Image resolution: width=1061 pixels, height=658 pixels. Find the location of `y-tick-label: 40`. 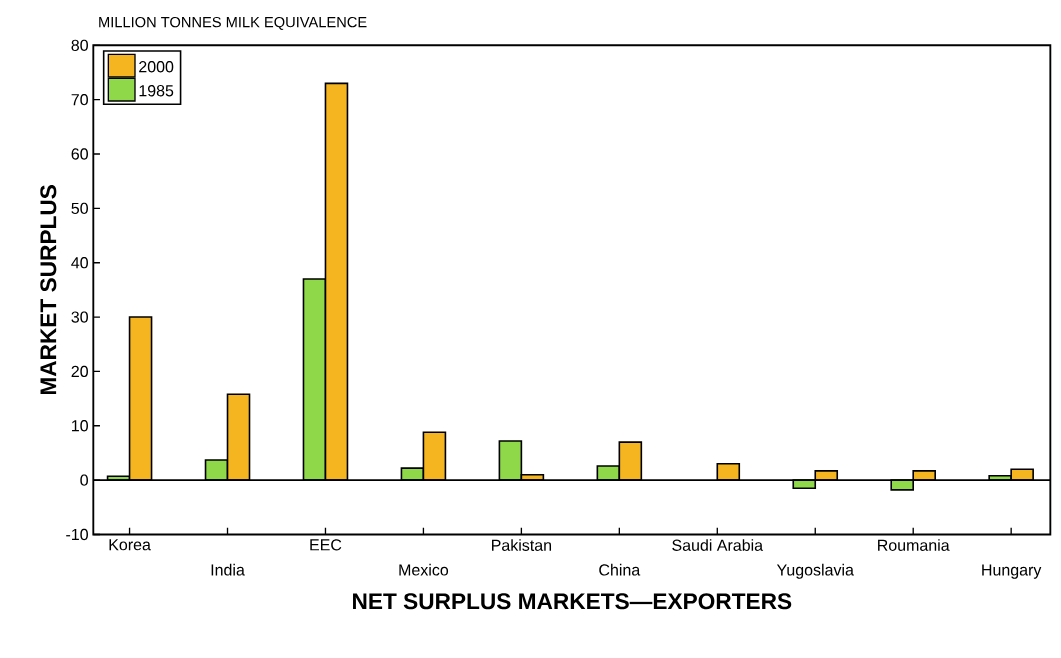

y-tick-label: 40 is located at coordinates (79, 262).